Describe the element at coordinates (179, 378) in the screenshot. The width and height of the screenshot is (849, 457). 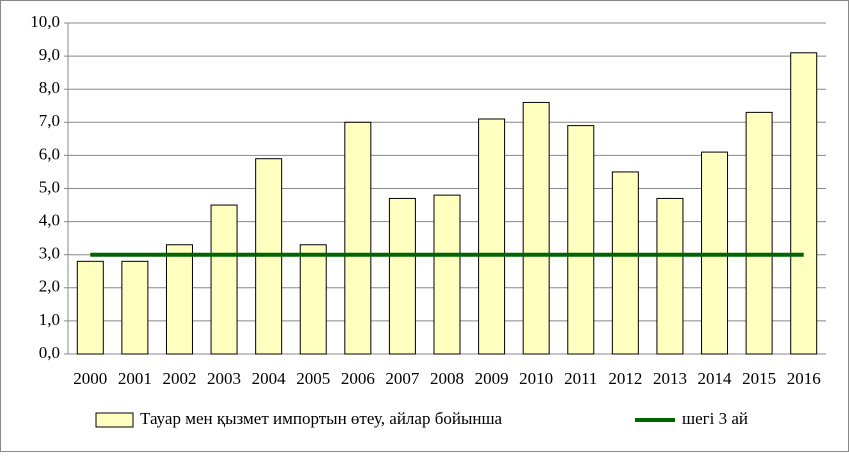
I see `x-tick-label: 2002` at that location.